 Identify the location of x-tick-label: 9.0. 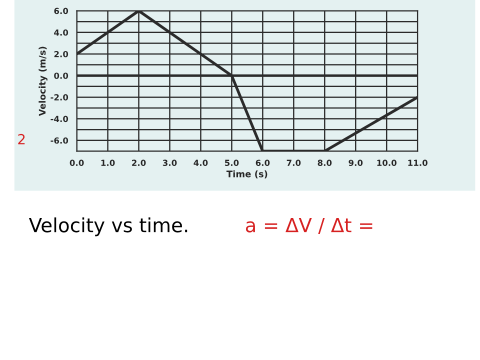
(355, 163).